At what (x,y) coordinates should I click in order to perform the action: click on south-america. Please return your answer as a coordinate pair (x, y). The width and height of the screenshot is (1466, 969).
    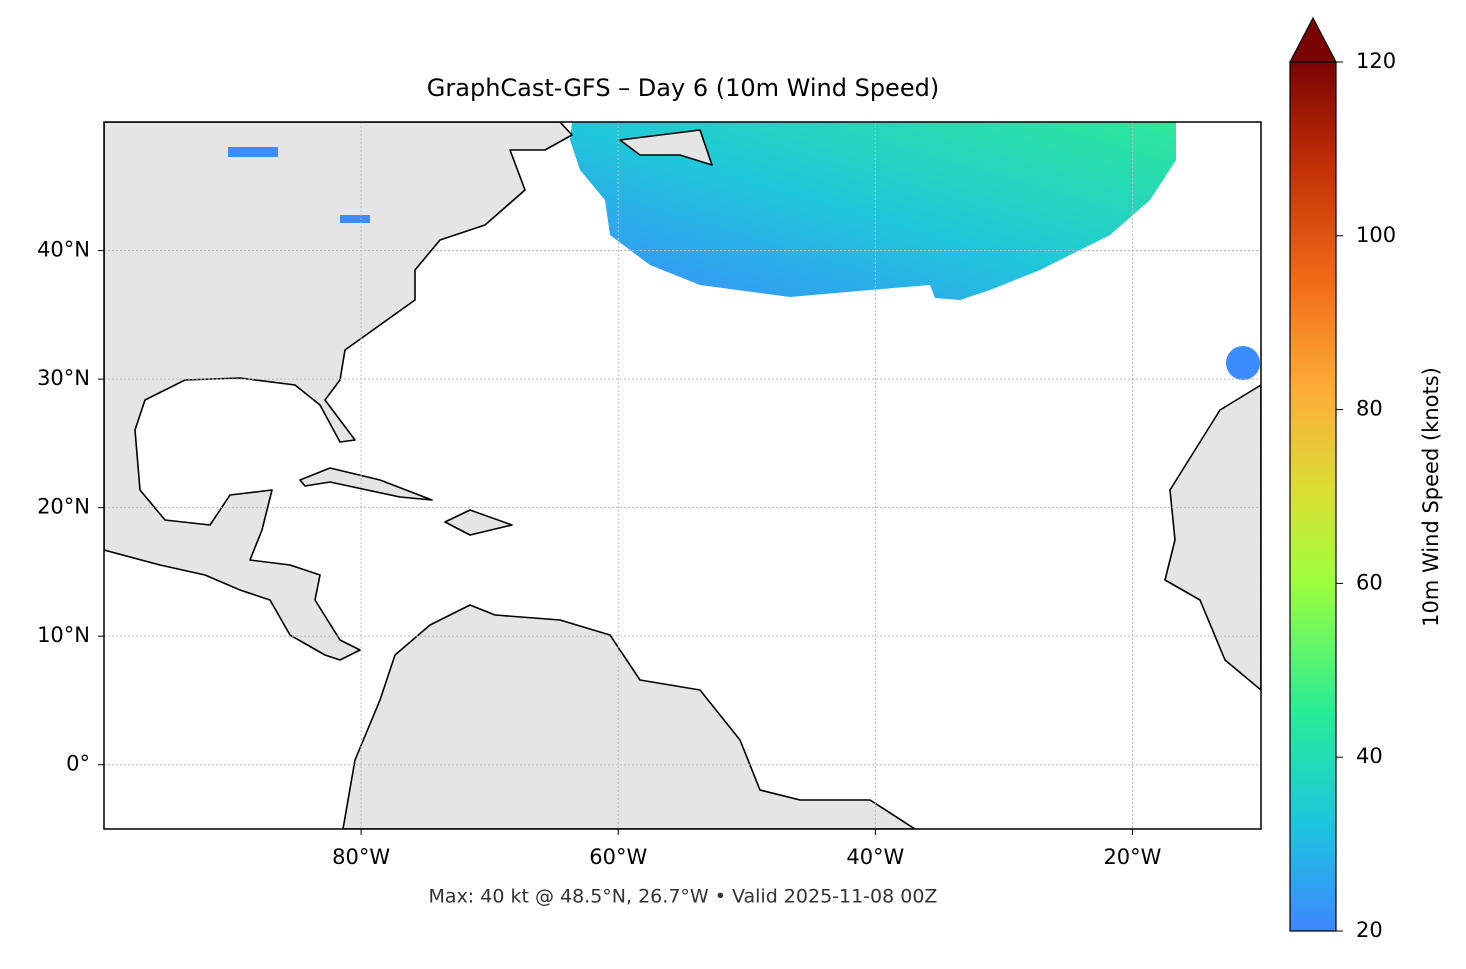
    Looking at the image, I should click on (629, 716).